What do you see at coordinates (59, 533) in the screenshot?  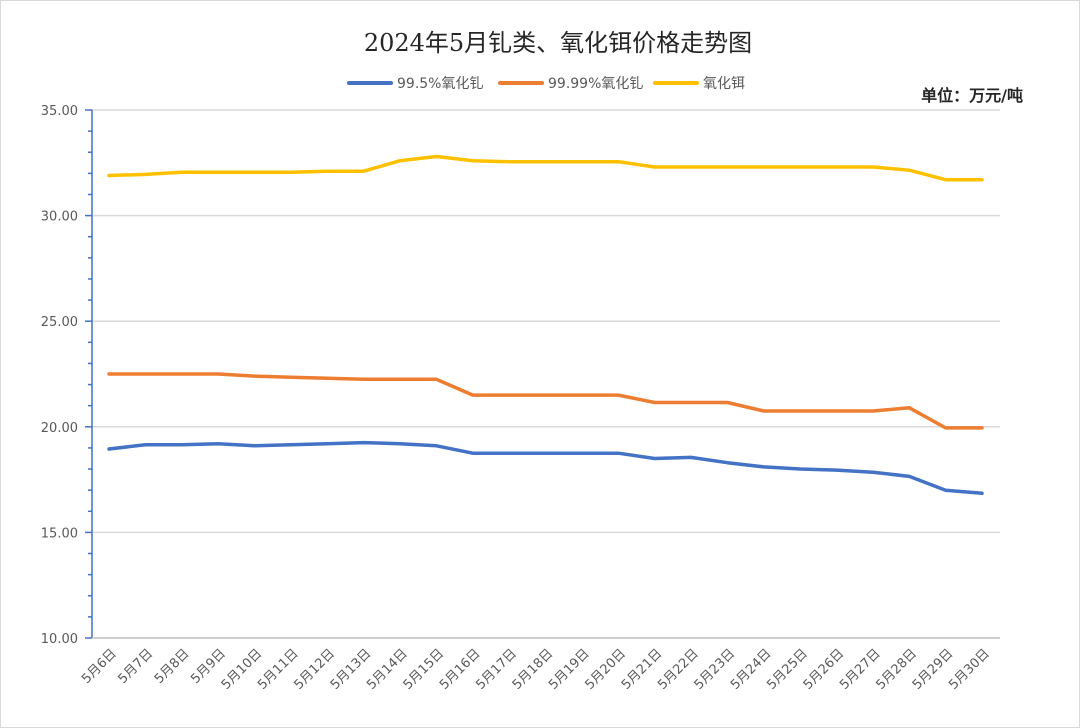 I see `y-tick-label: 15.00` at bounding box center [59, 533].